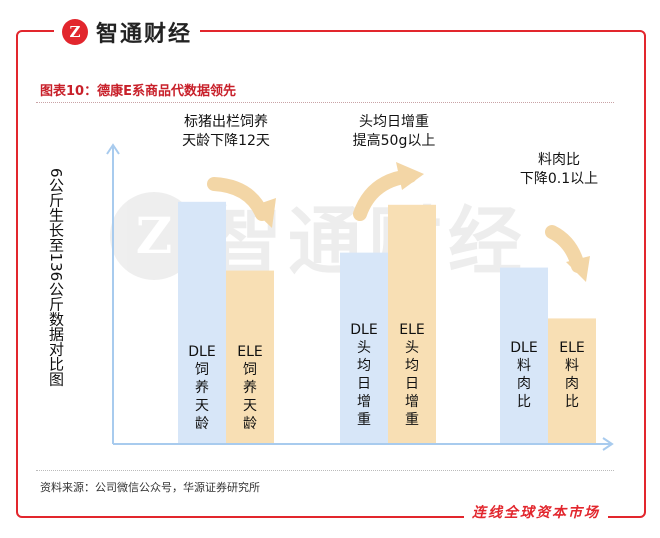 The image size is (660, 538). What do you see at coordinates (144, 34) in the screenshot?
I see `brand-name: 智通财经` at bounding box center [144, 34].